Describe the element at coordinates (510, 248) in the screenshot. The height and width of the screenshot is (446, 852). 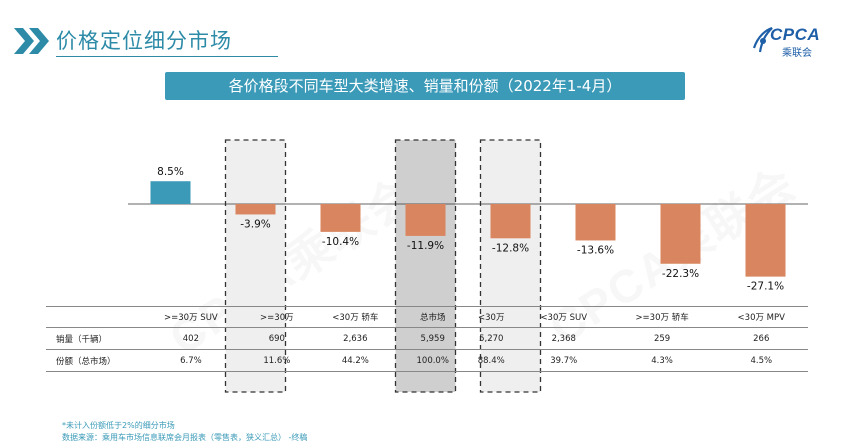
I see `bar-value-label: -12.8%` at that location.